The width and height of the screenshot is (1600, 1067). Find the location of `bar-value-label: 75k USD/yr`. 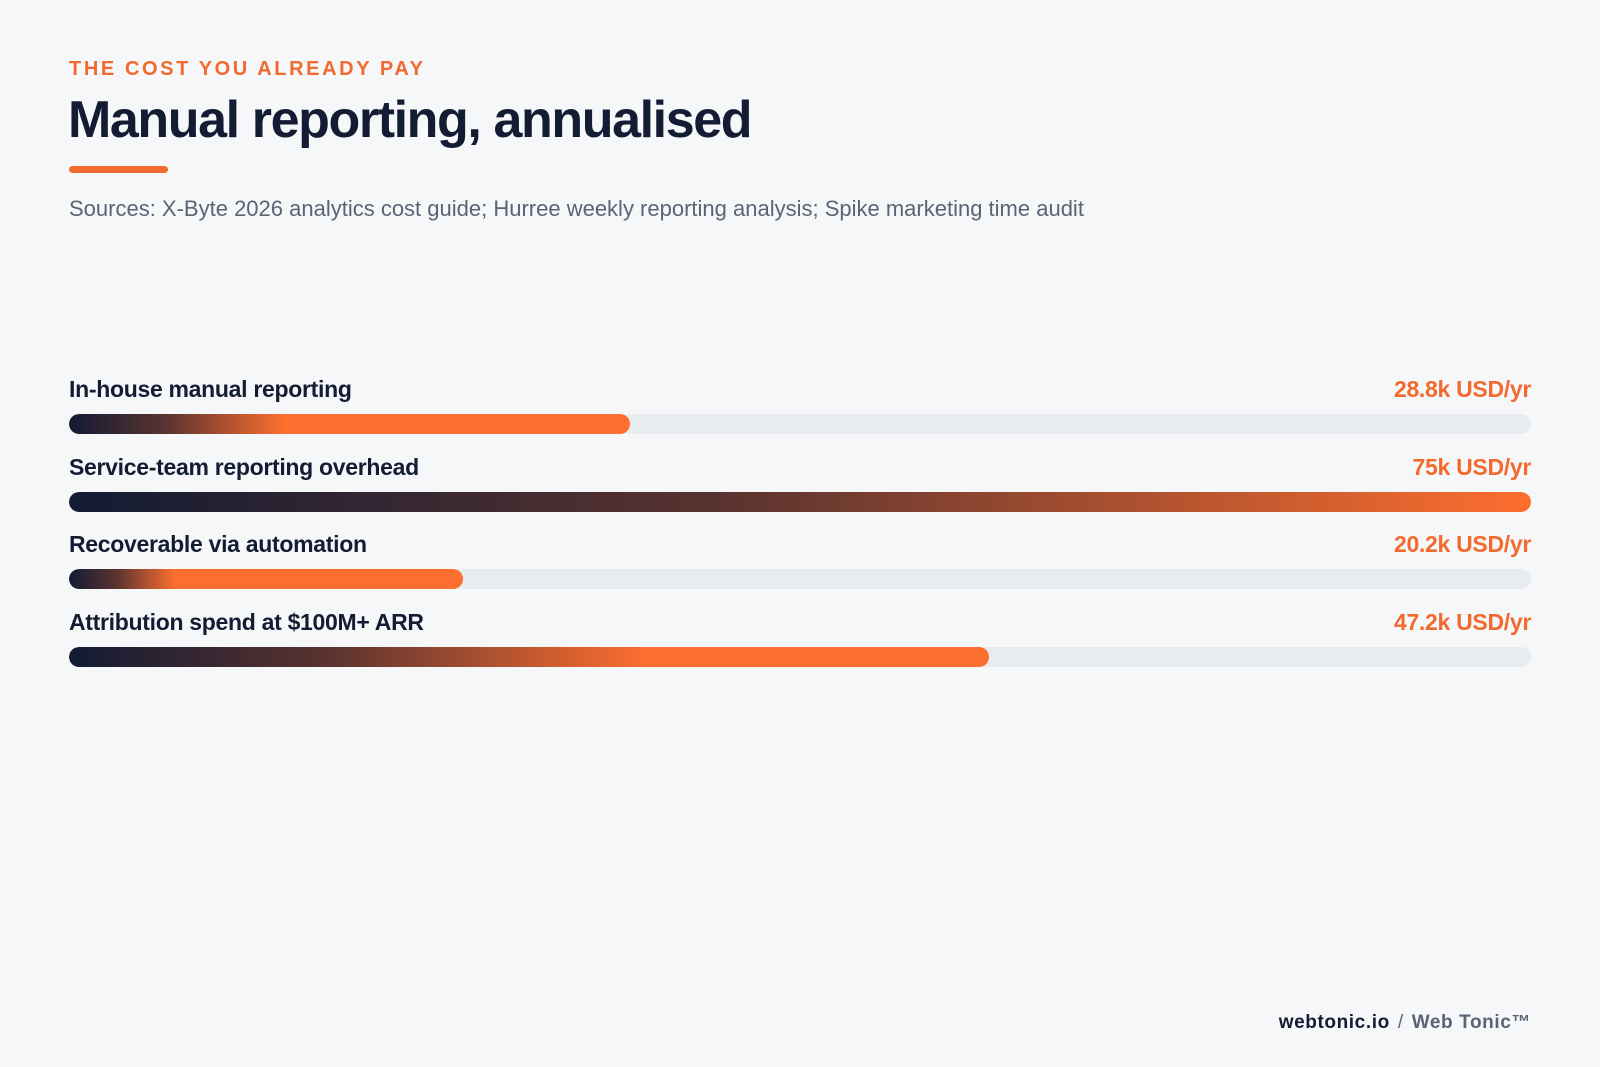

bar-value-label: 75k USD/yr is located at coordinates (1472, 466).